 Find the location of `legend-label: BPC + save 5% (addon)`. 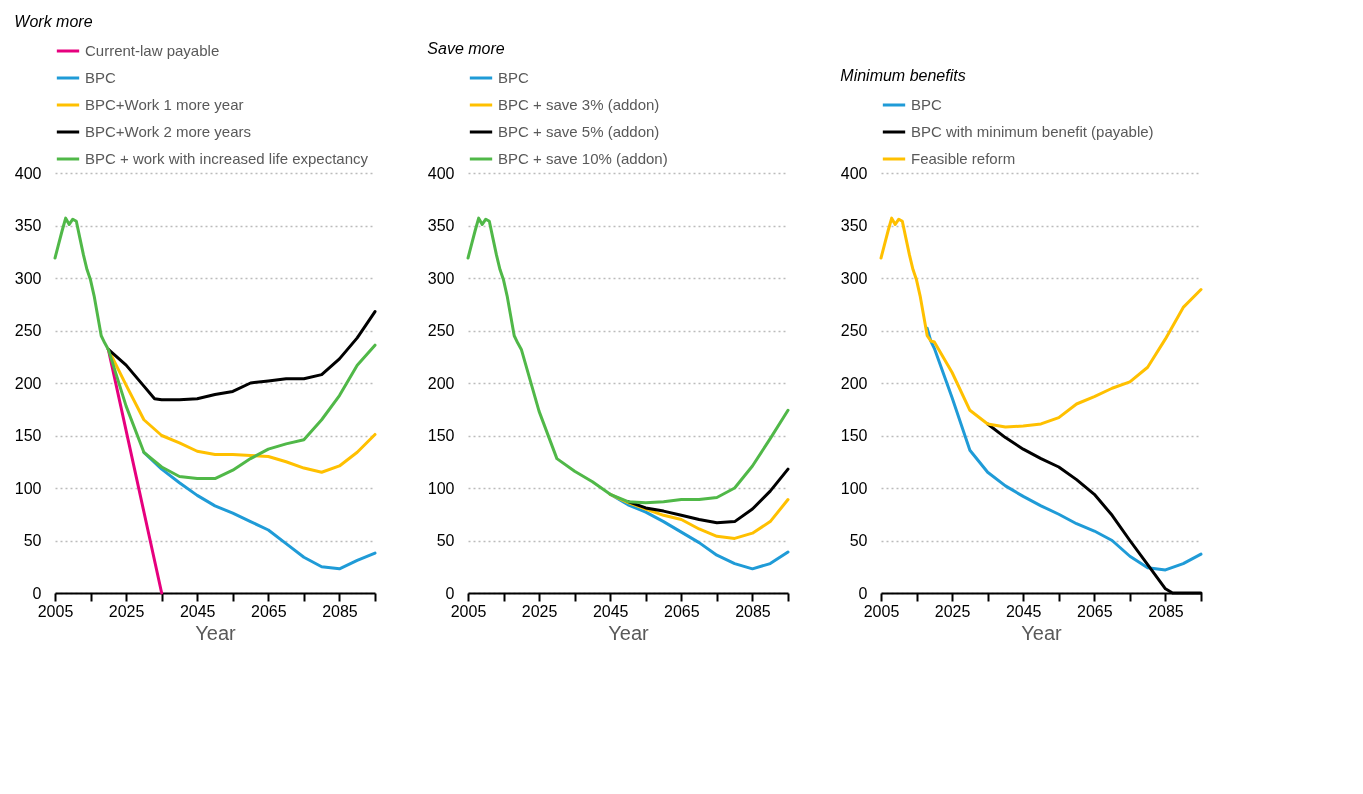

legend-label: BPC + save 5% (addon) is located at coordinates (579, 131).